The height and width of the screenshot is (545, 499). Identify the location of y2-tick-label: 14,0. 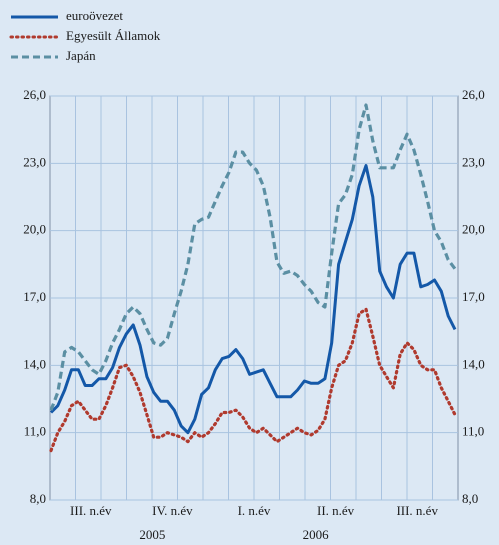
(473, 363).